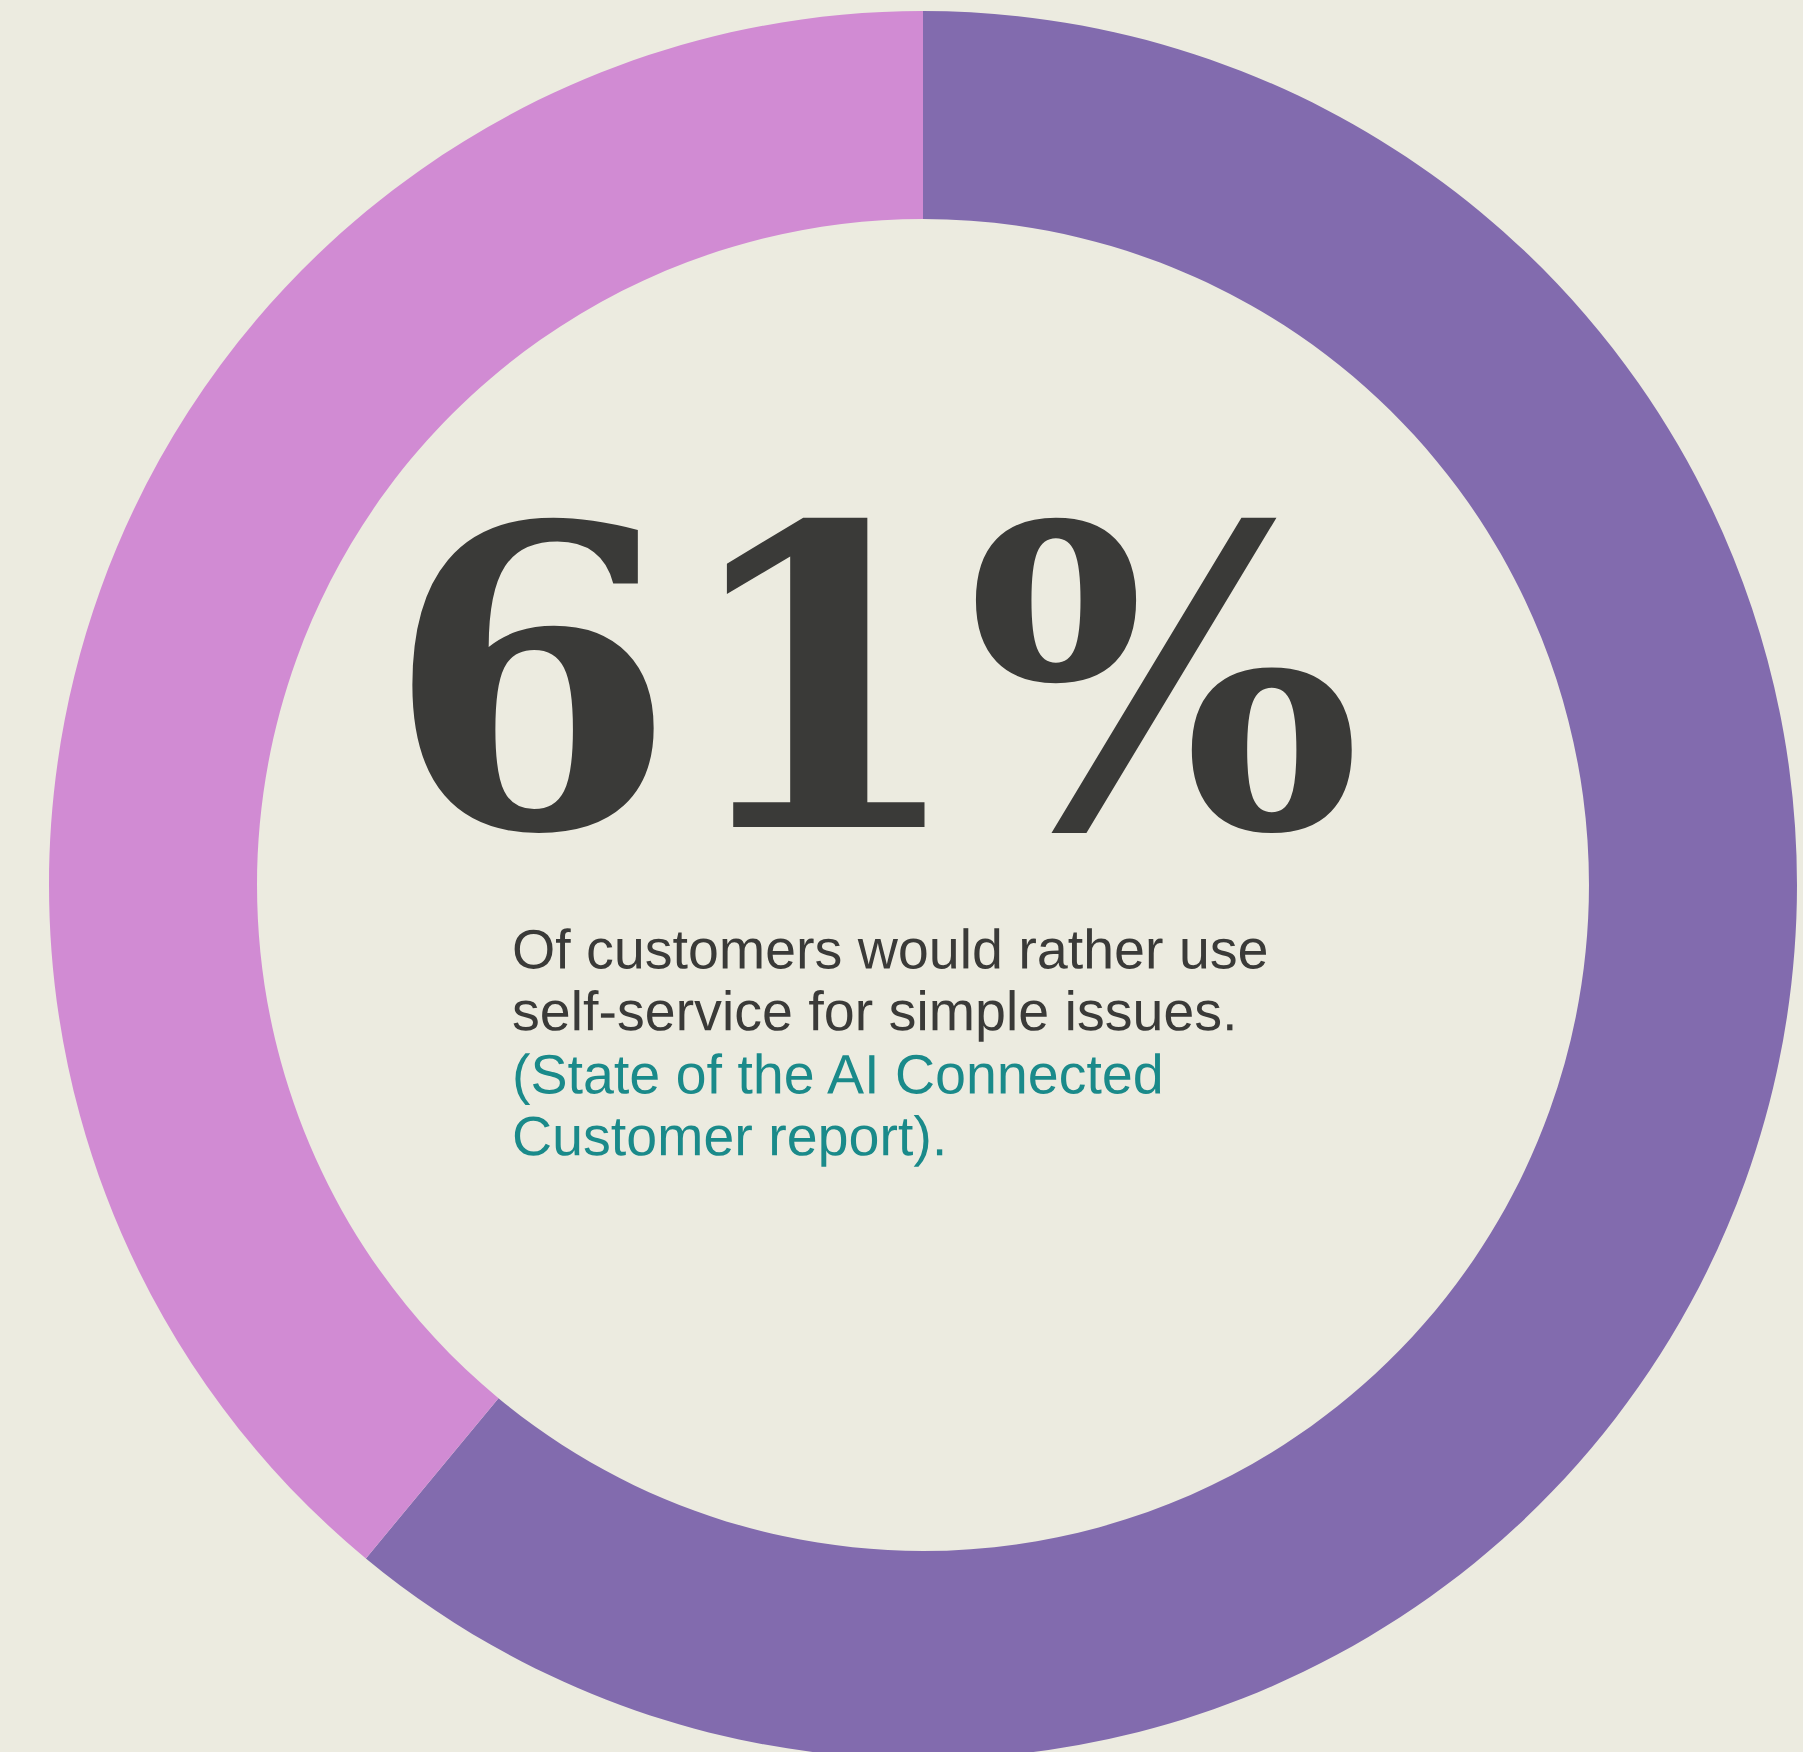  What do you see at coordinates (837, 1110) in the screenshot?
I see `text: (State of the AI Connected Customer report).` at bounding box center [837, 1110].